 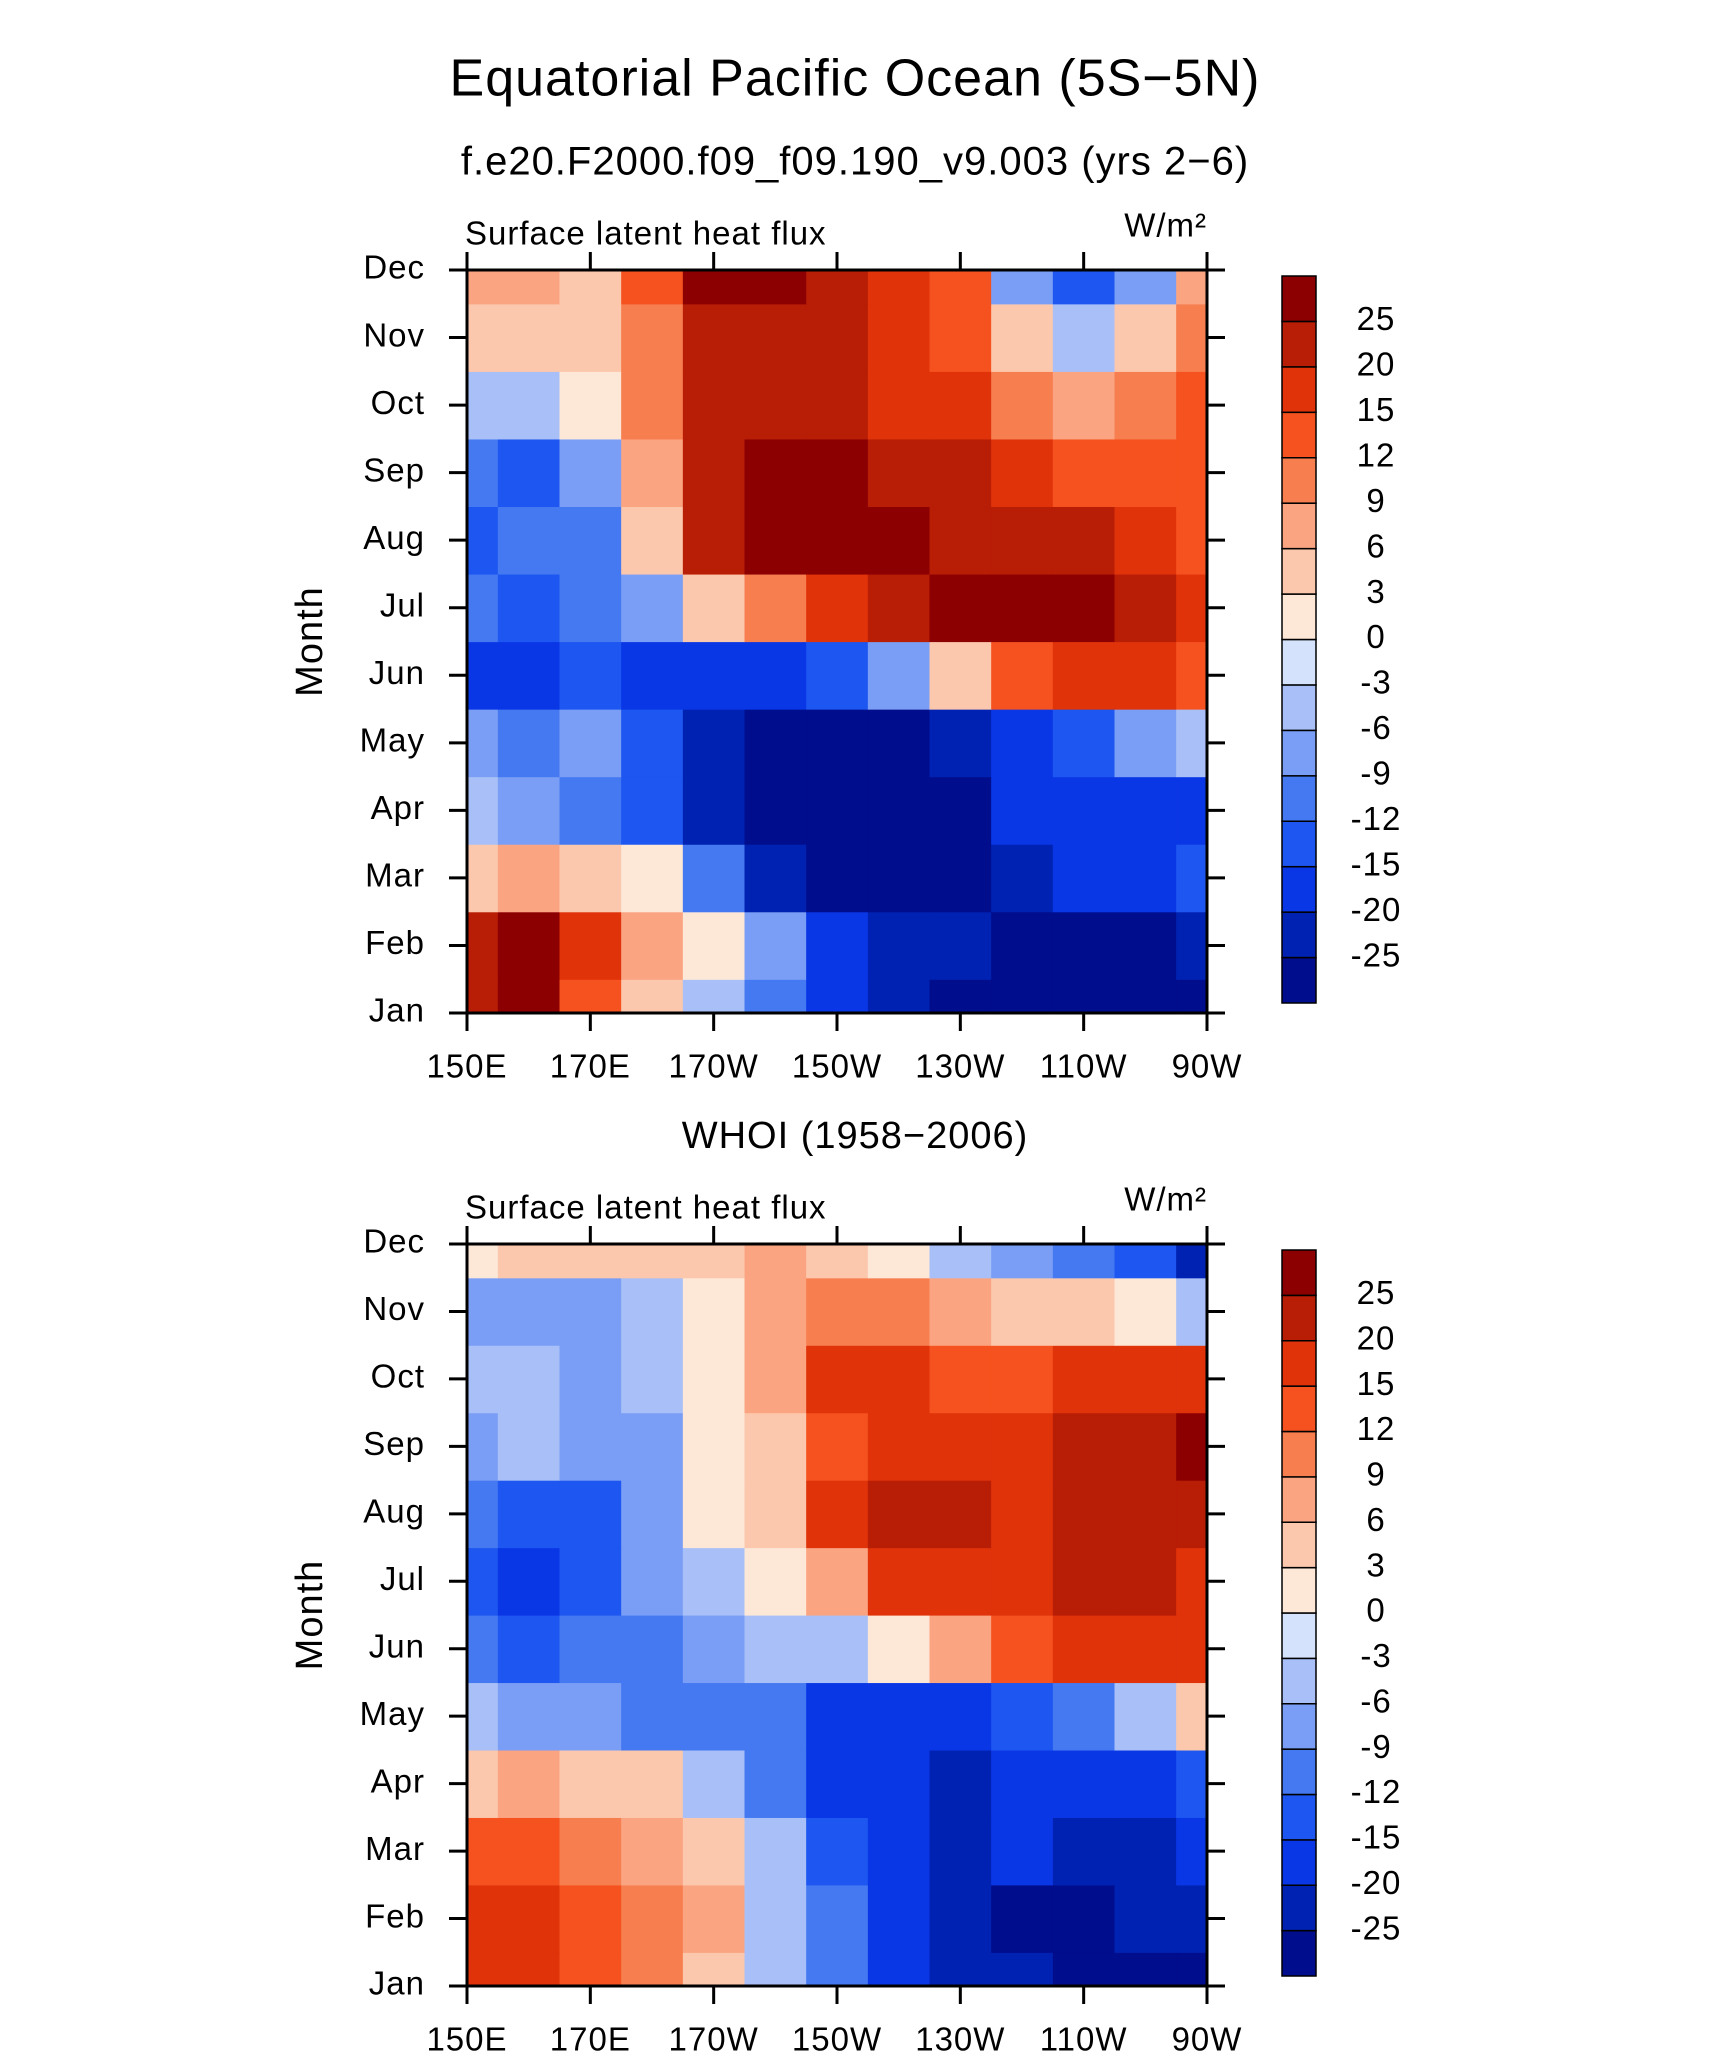 I want to click on x-tick-label: 170E, so click(x=590, y=1066).